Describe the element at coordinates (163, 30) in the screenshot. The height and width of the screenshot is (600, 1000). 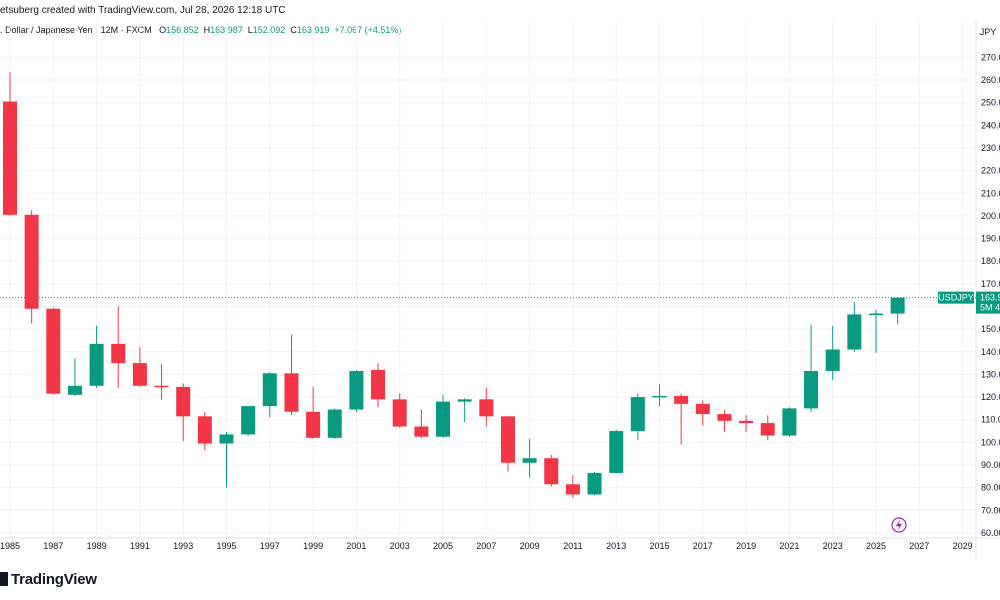
I see `open-label: O` at that location.